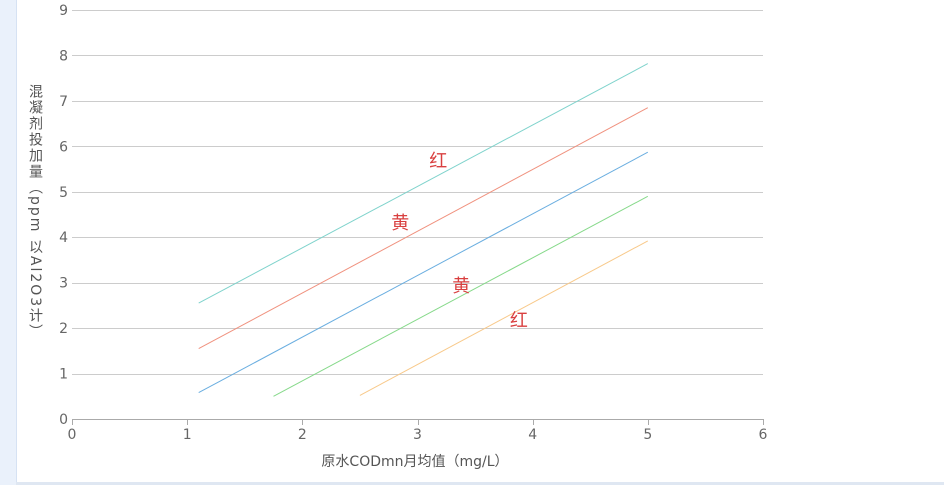 The image size is (944, 485). I want to click on y-tick-label: 1, so click(63, 375).